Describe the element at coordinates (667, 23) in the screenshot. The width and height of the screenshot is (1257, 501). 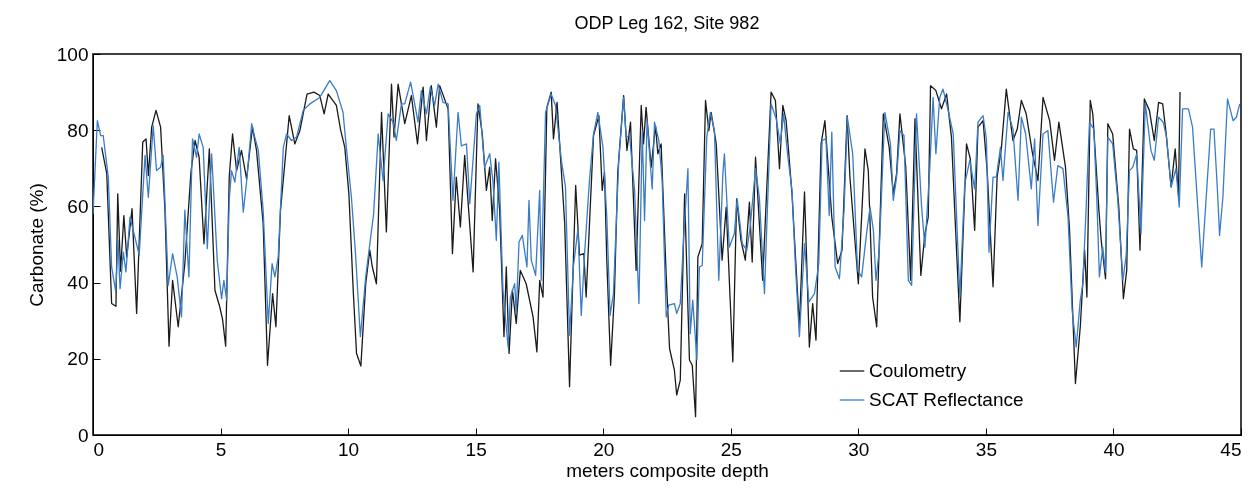
I see `chart-title: ODP Leg 162, Site 982` at that location.